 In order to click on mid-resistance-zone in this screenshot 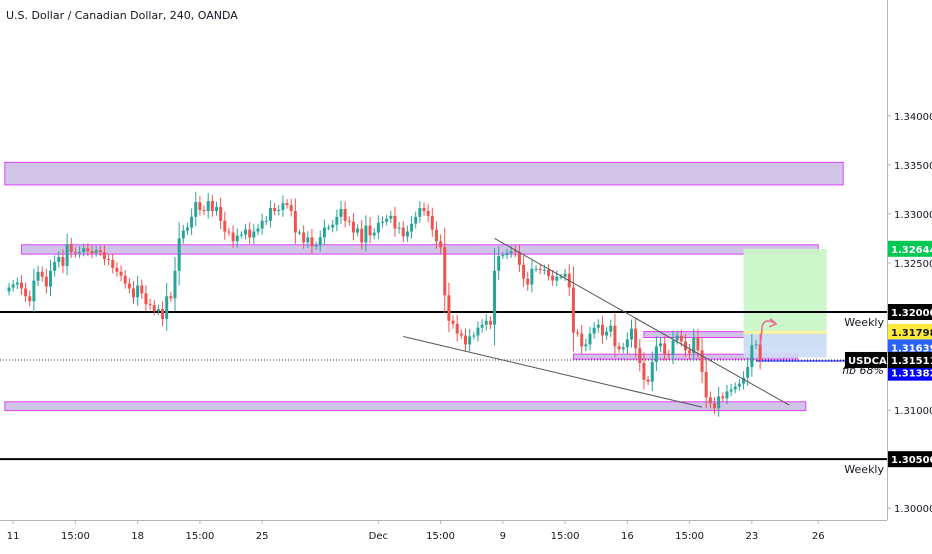, I will do `click(419, 249)`.